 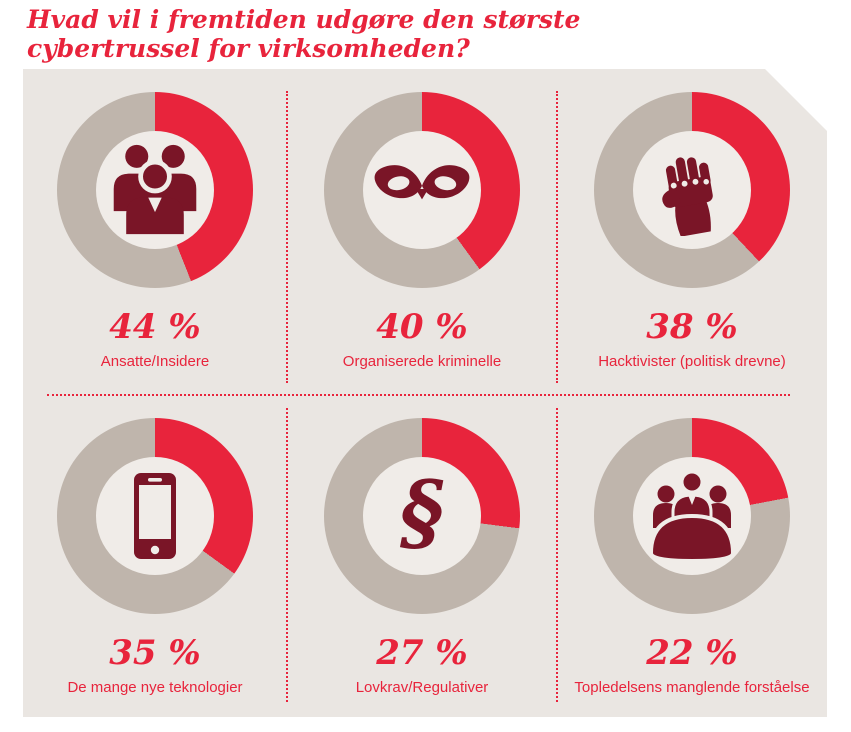 I want to click on page-title-line2: cybertrussel for virksomheden?, so click(x=248, y=49).